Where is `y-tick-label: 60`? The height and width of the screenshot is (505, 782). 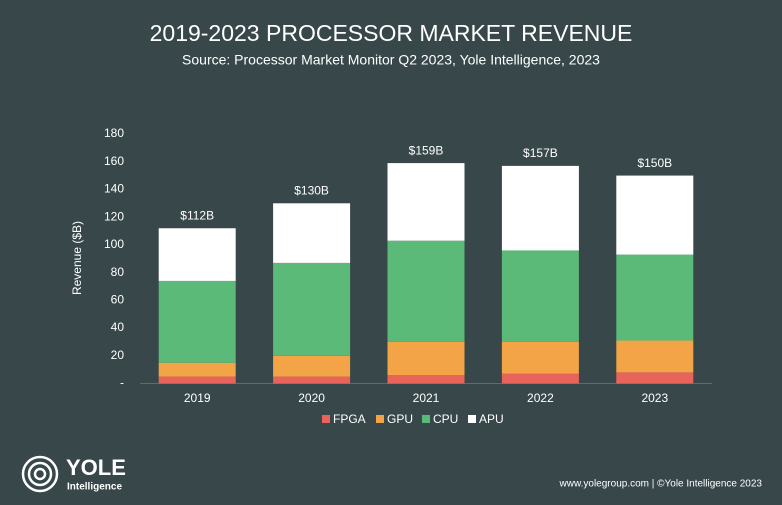
y-tick-label: 60 is located at coordinates (118, 300).